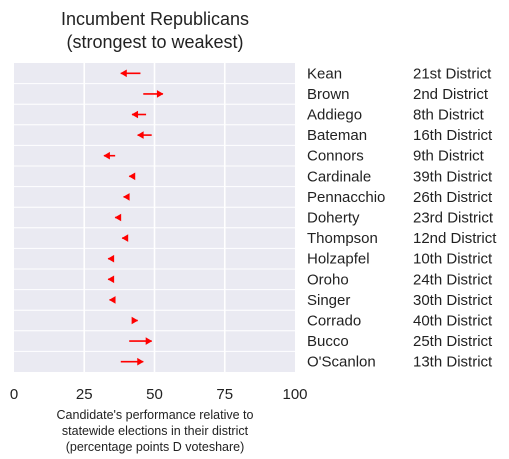 This screenshot has height=459, width=509. What do you see at coordinates (328, 279) in the screenshot?
I see `candidate-name: Oroho` at bounding box center [328, 279].